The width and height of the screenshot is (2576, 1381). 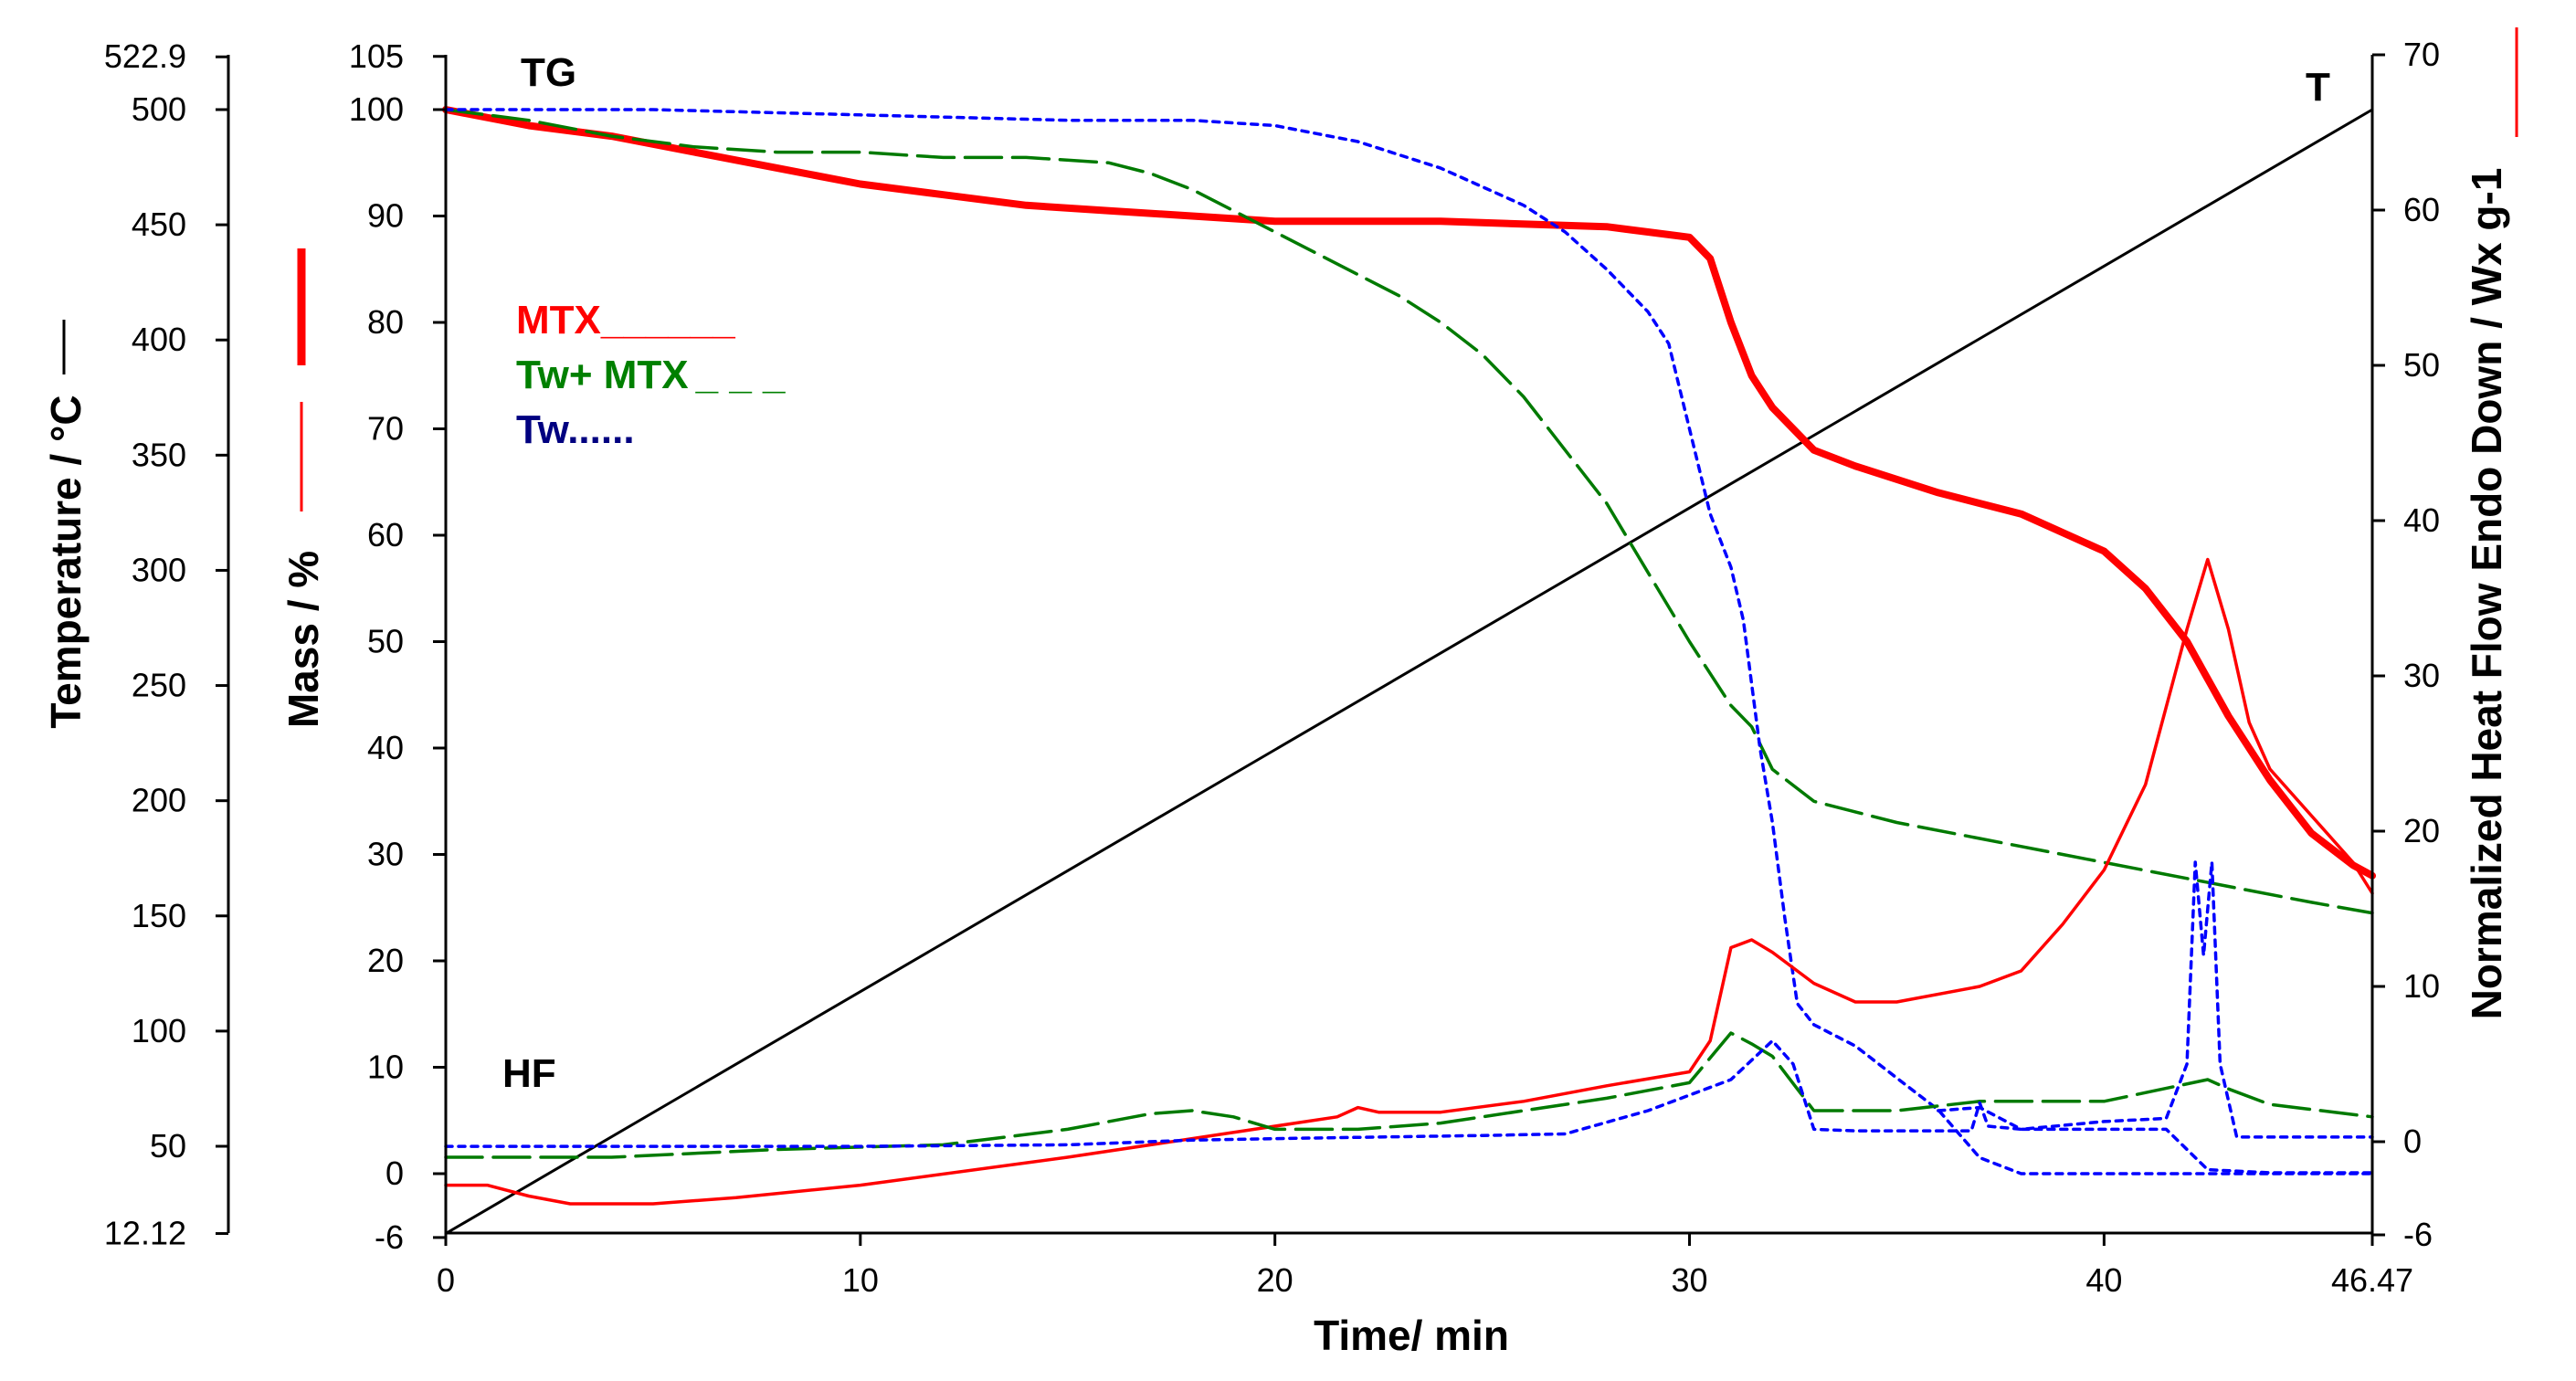 I want to click on temperature-tick-label: 450, so click(x=159, y=225).